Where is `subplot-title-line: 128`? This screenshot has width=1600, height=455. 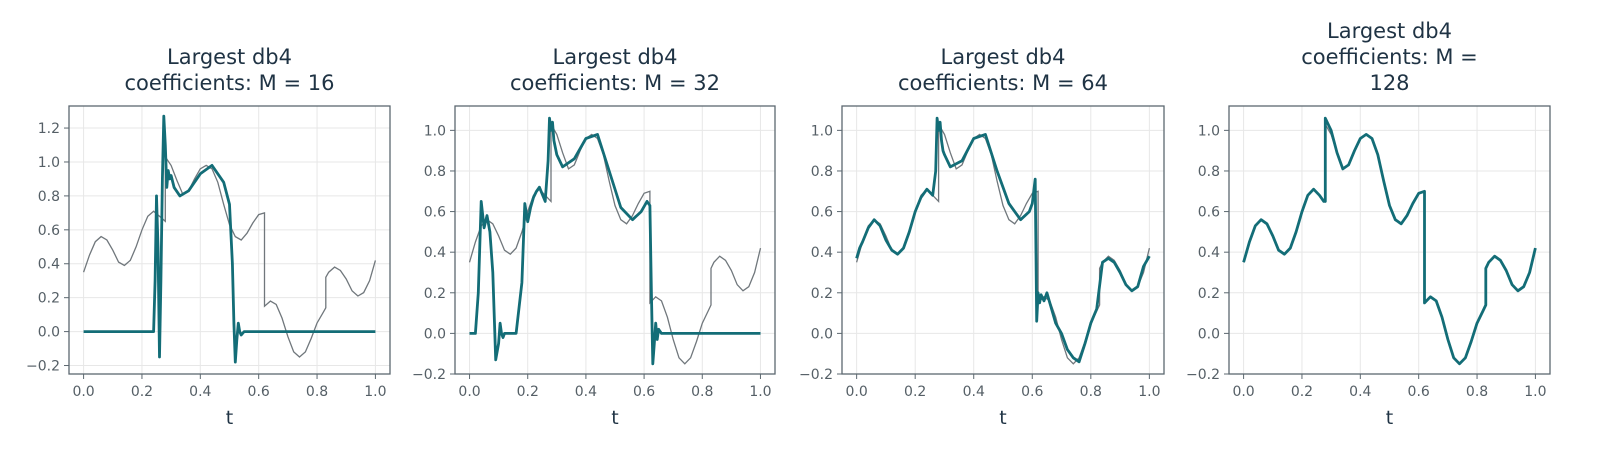
subplot-title-line: 128 is located at coordinates (1389, 83).